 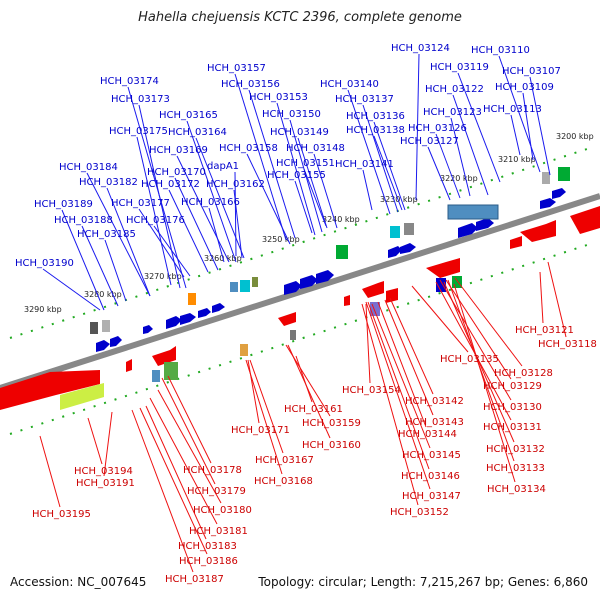 What do you see at coordinates (331, 445) in the screenshot?
I see `reverse-gene-label: HCH_03160` at bounding box center [331, 445].